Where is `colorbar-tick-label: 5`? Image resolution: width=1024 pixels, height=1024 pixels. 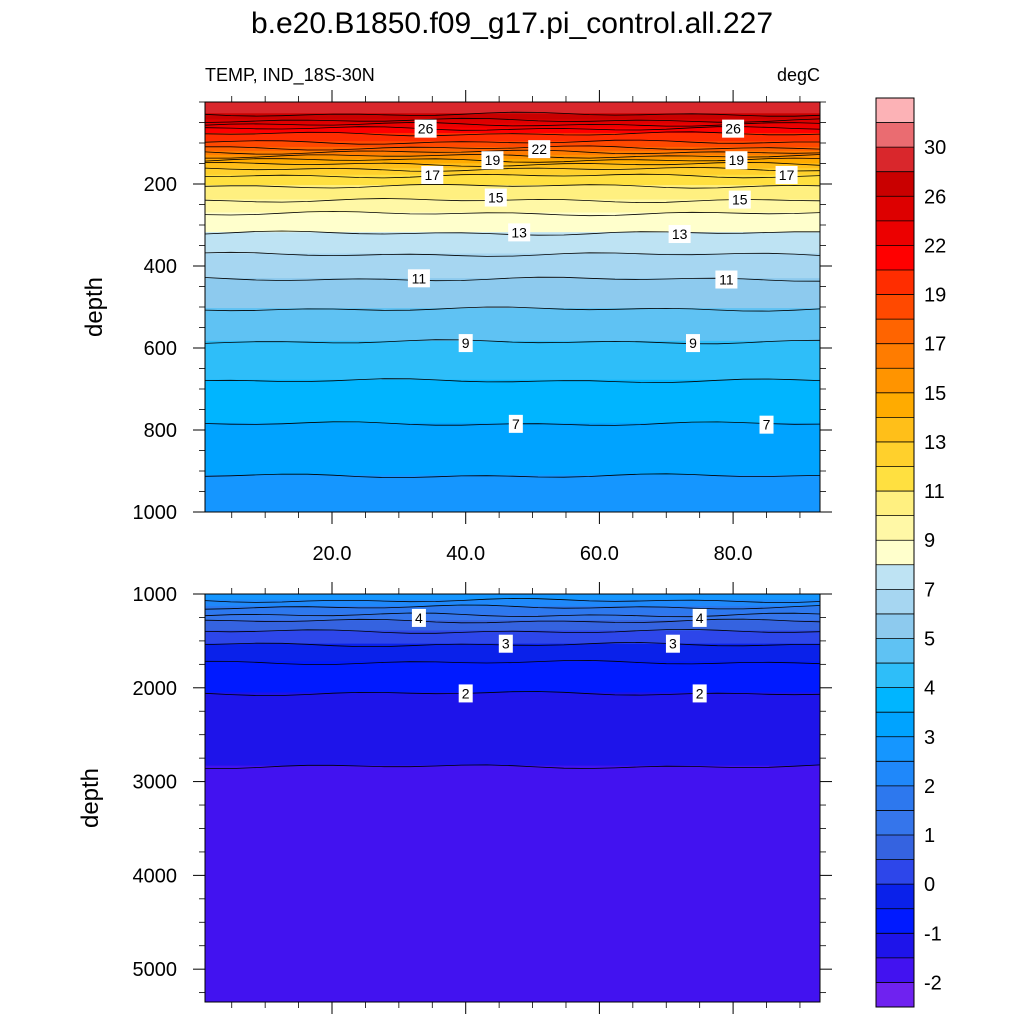
colorbar-tick-label: 5 is located at coordinates (929, 639).